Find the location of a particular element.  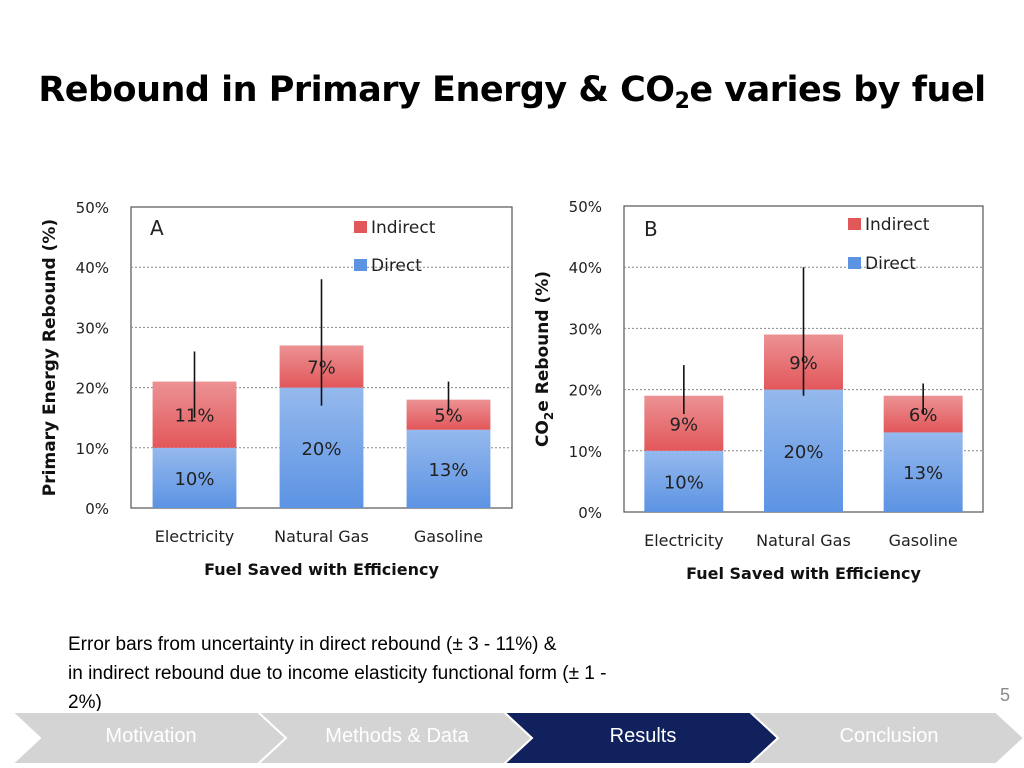

chart-a-legend-label-direct: Direct is located at coordinates (396, 266).